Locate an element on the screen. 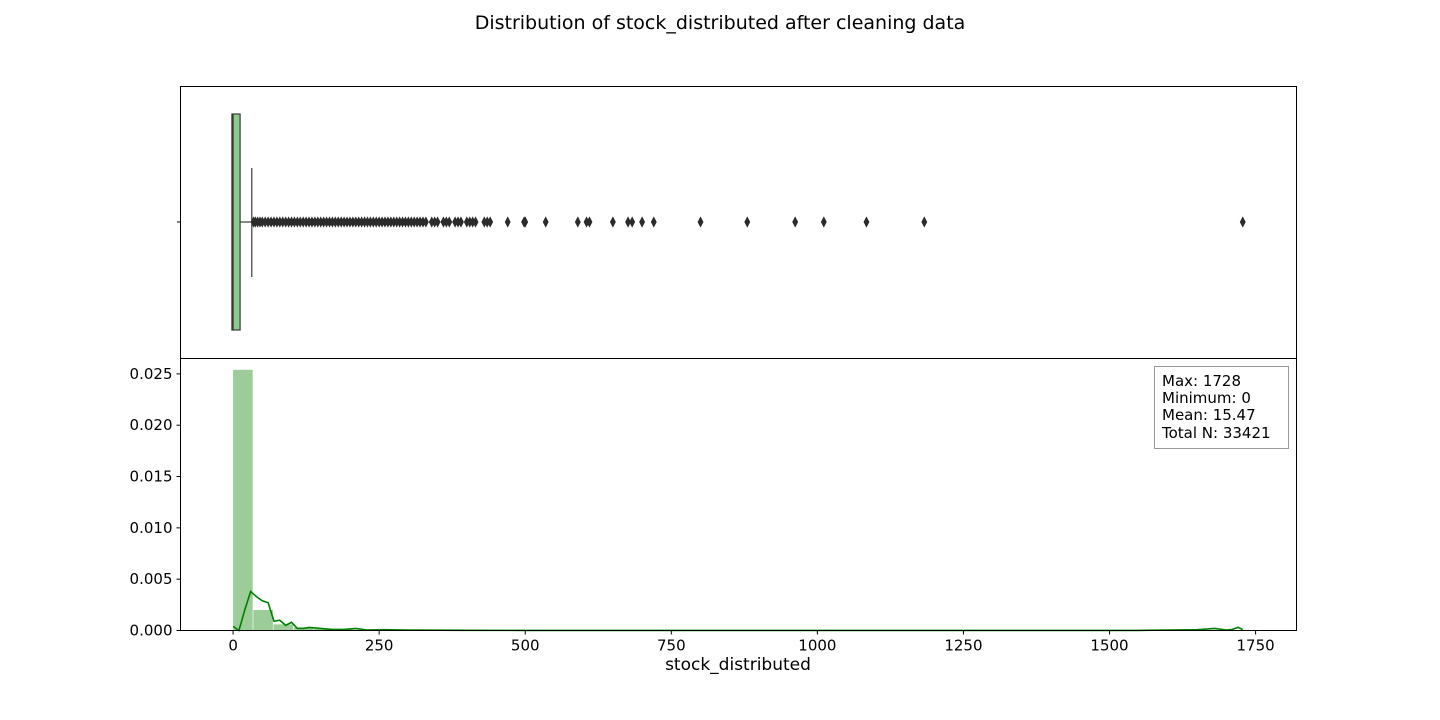 This screenshot has height=720, width=1440. x-tick-label: 1000 is located at coordinates (817, 646).